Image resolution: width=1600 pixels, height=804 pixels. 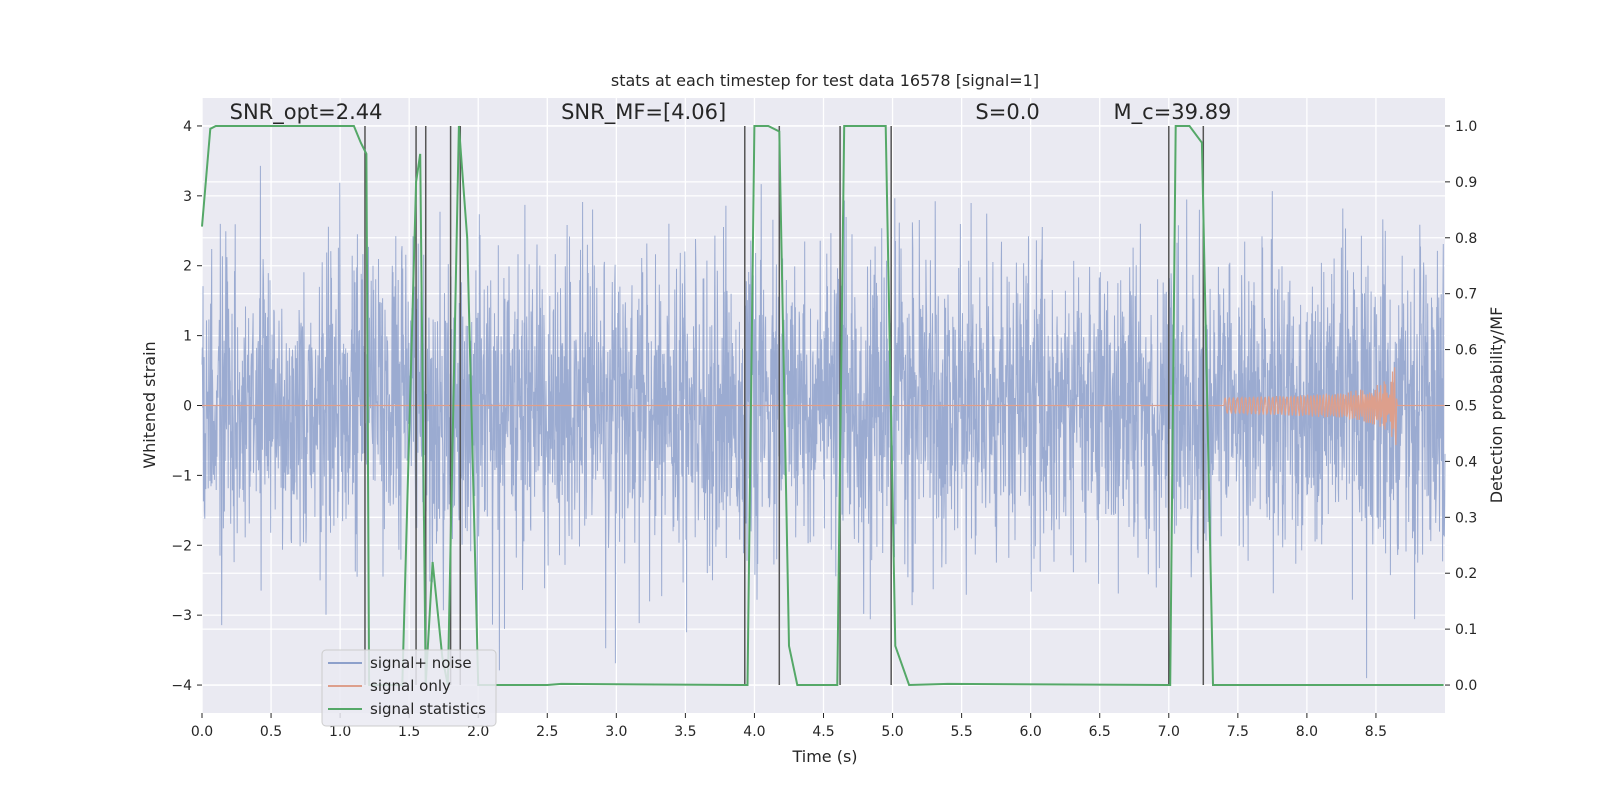 I want to click on y-left-tick-label: 4, so click(x=187, y=127).